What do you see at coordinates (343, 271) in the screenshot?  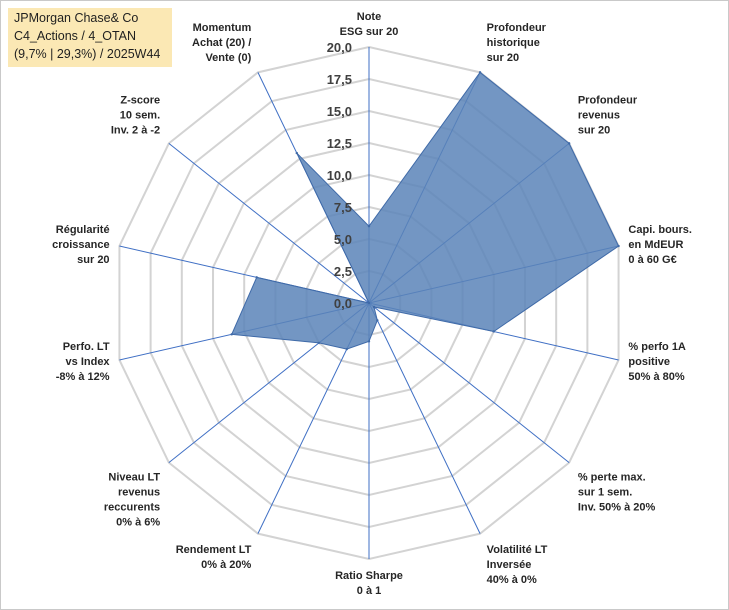 I see `radial-tick-label: 2,5` at bounding box center [343, 271].